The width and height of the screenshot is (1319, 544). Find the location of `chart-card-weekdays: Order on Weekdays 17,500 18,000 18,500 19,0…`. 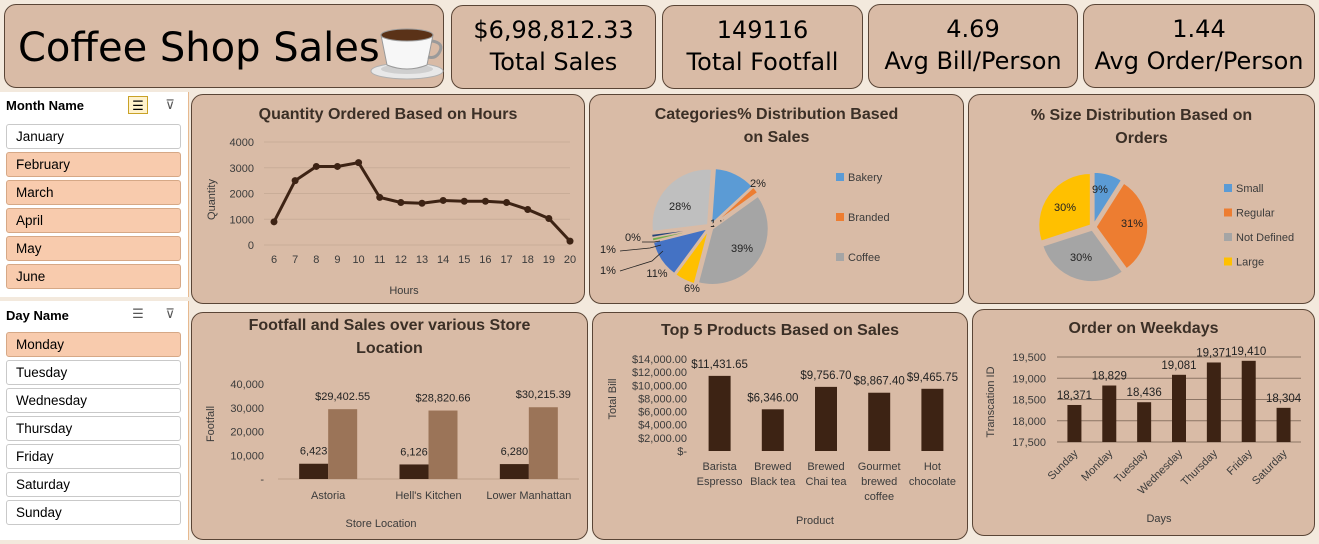

chart-card-weekdays: Order on Weekdays 17,500 18,000 18,500 19,0… is located at coordinates (1143, 422).